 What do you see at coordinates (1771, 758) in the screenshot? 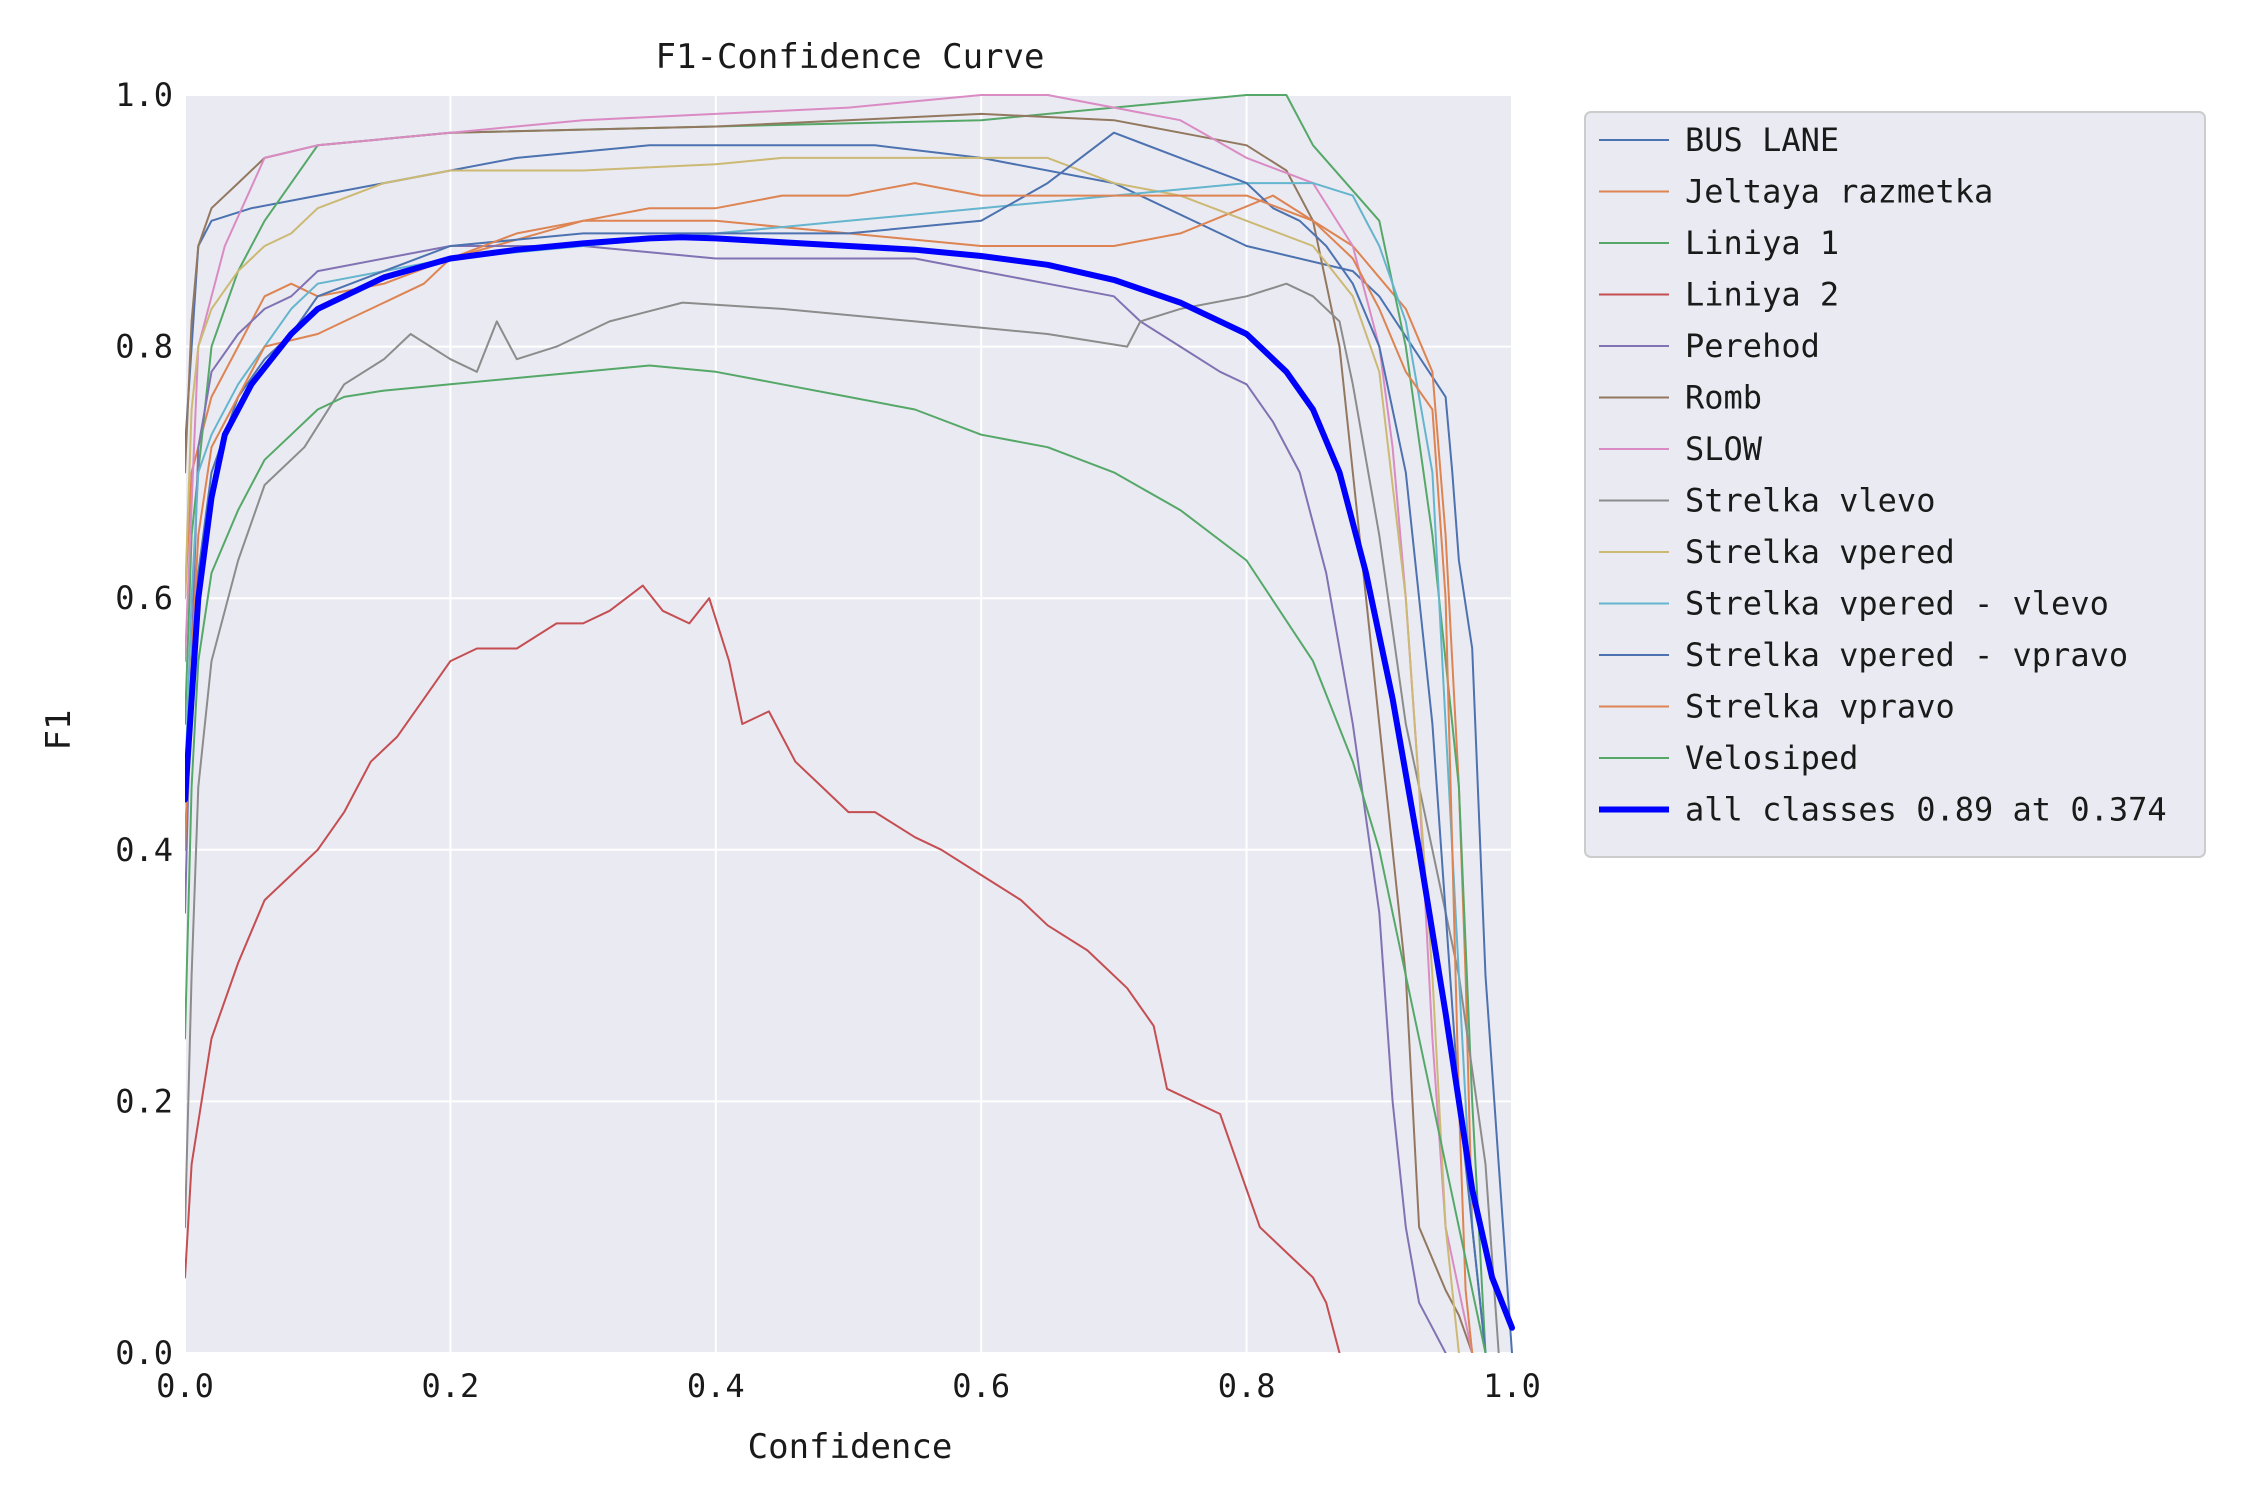
I see `legend-label: Velosiped` at bounding box center [1771, 758].